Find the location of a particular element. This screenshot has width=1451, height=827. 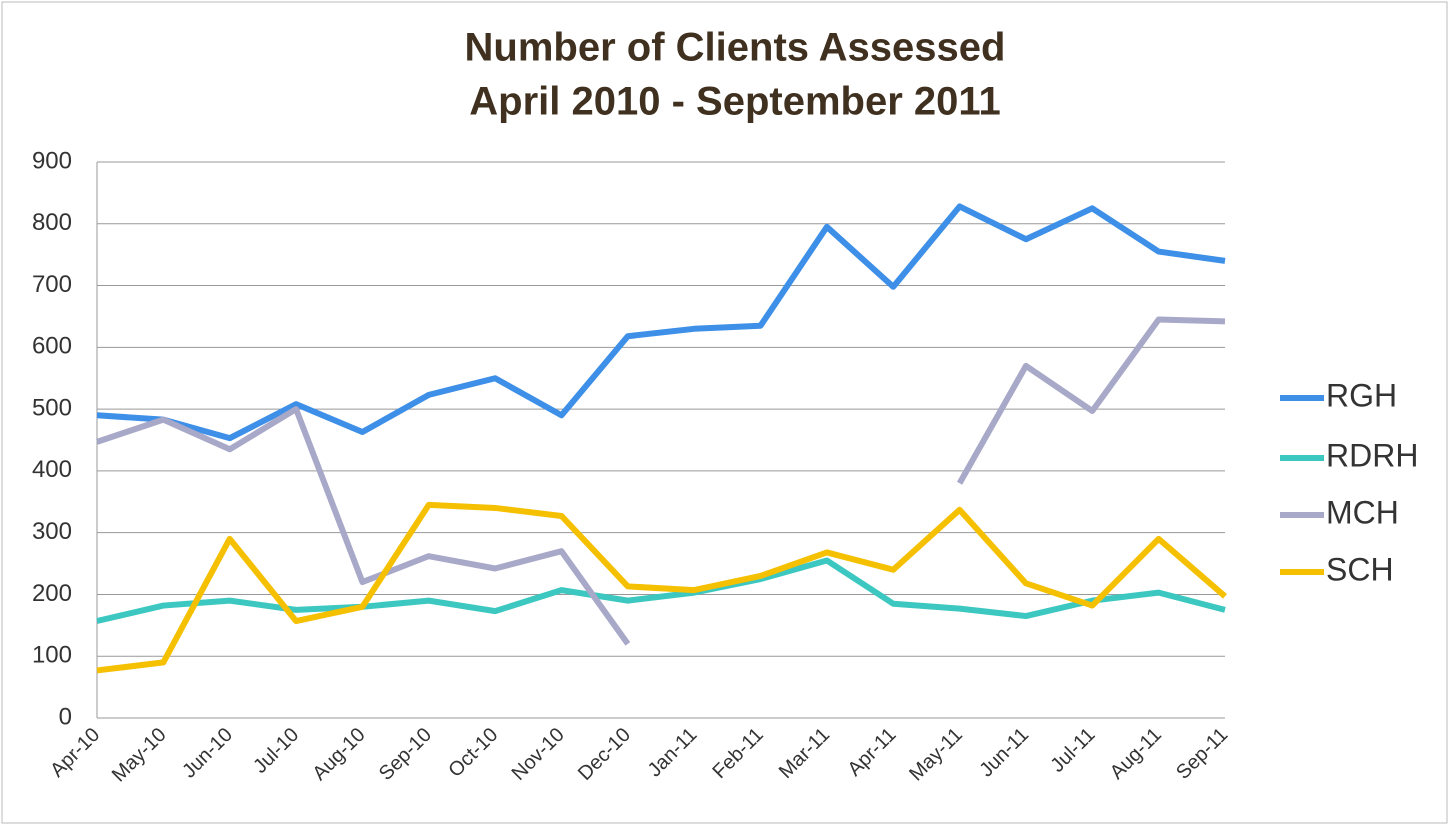

chart-title: April 2010 - September 2011 is located at coordinates (734, 102).